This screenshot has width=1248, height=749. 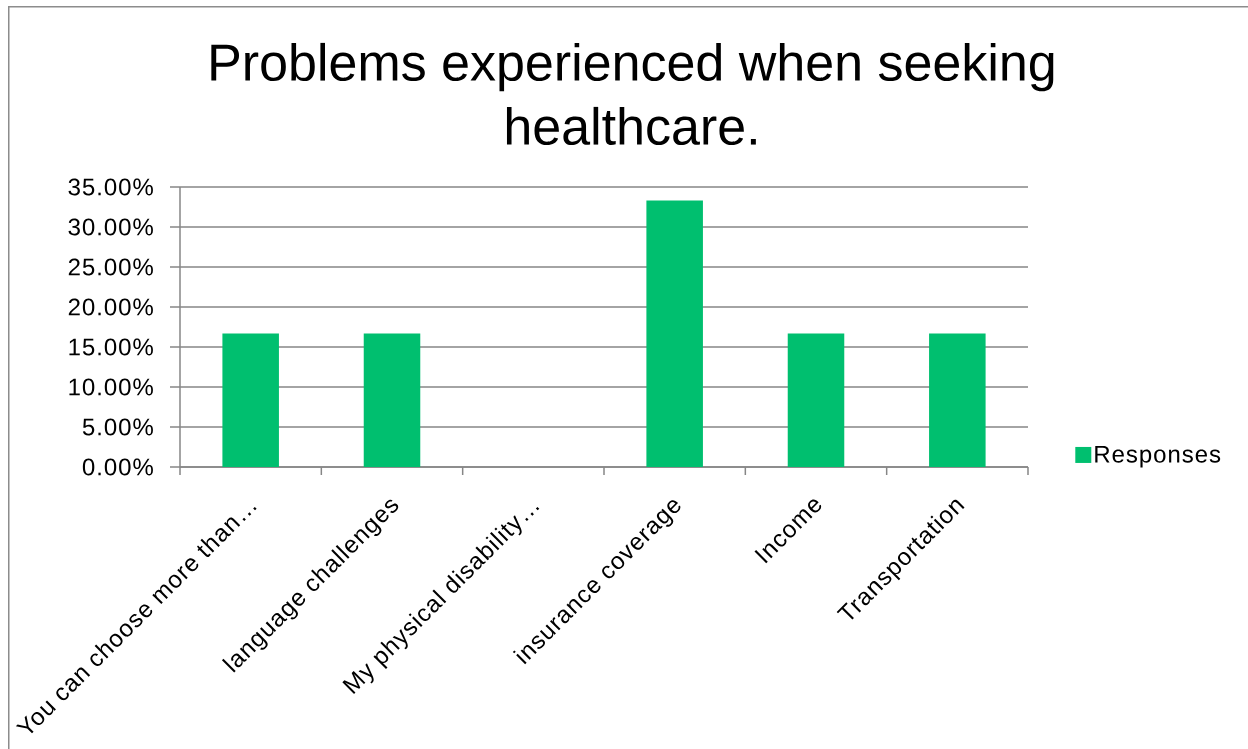 I want to click on y-tick-label: 35.00%, so click(x=110, y=187).